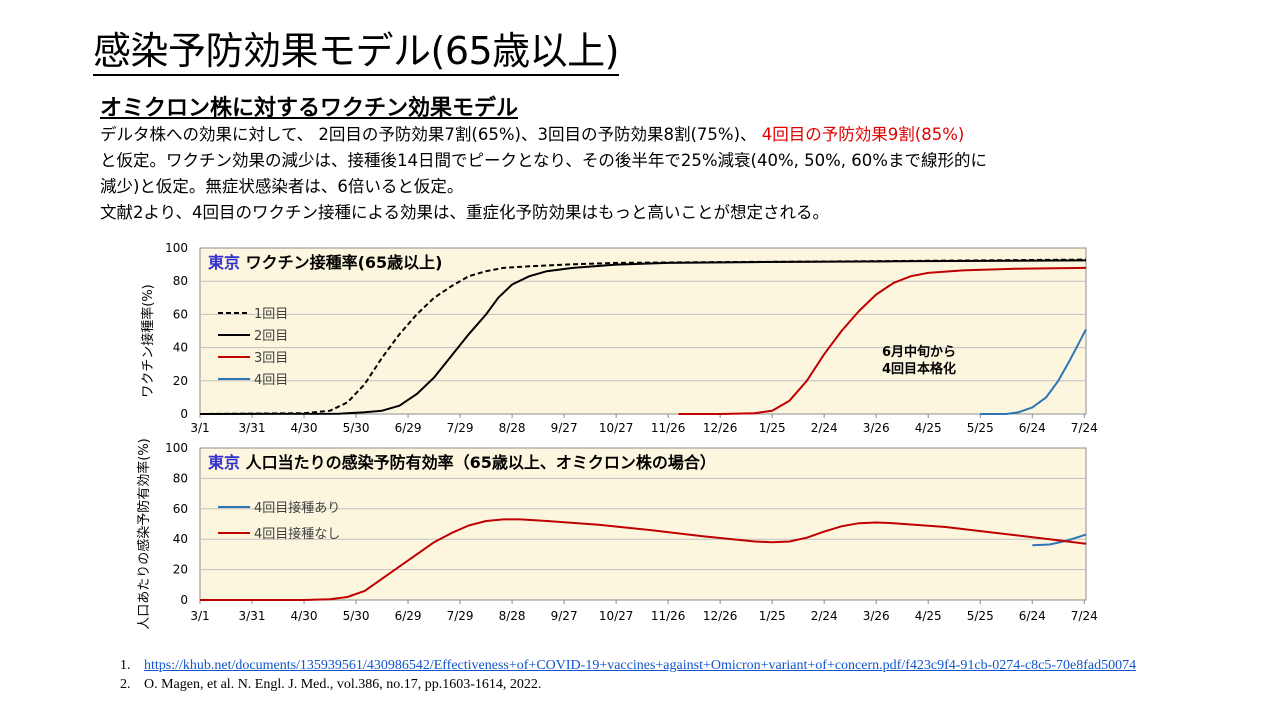 The width and height of the screenshot is (1280, 720). Describe the element at coordinates (720, 616) in the screenshot. I see `chart2-x-tick-label: 12/26` at that location.